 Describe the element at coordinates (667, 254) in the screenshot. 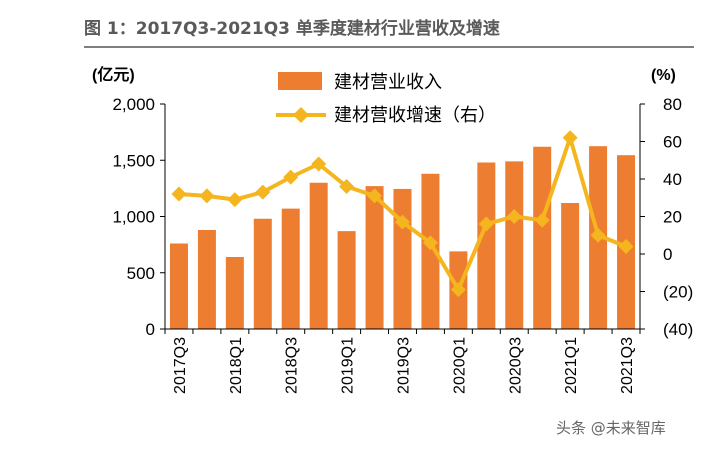

I see `right-tick-label: 0` at that location.